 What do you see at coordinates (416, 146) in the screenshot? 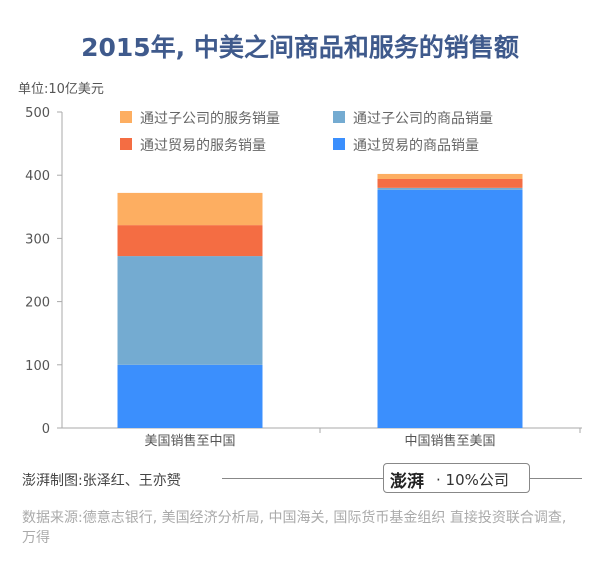
I see `legend-label: 通过贸易的商品销量` at bounding box center [416, 146].